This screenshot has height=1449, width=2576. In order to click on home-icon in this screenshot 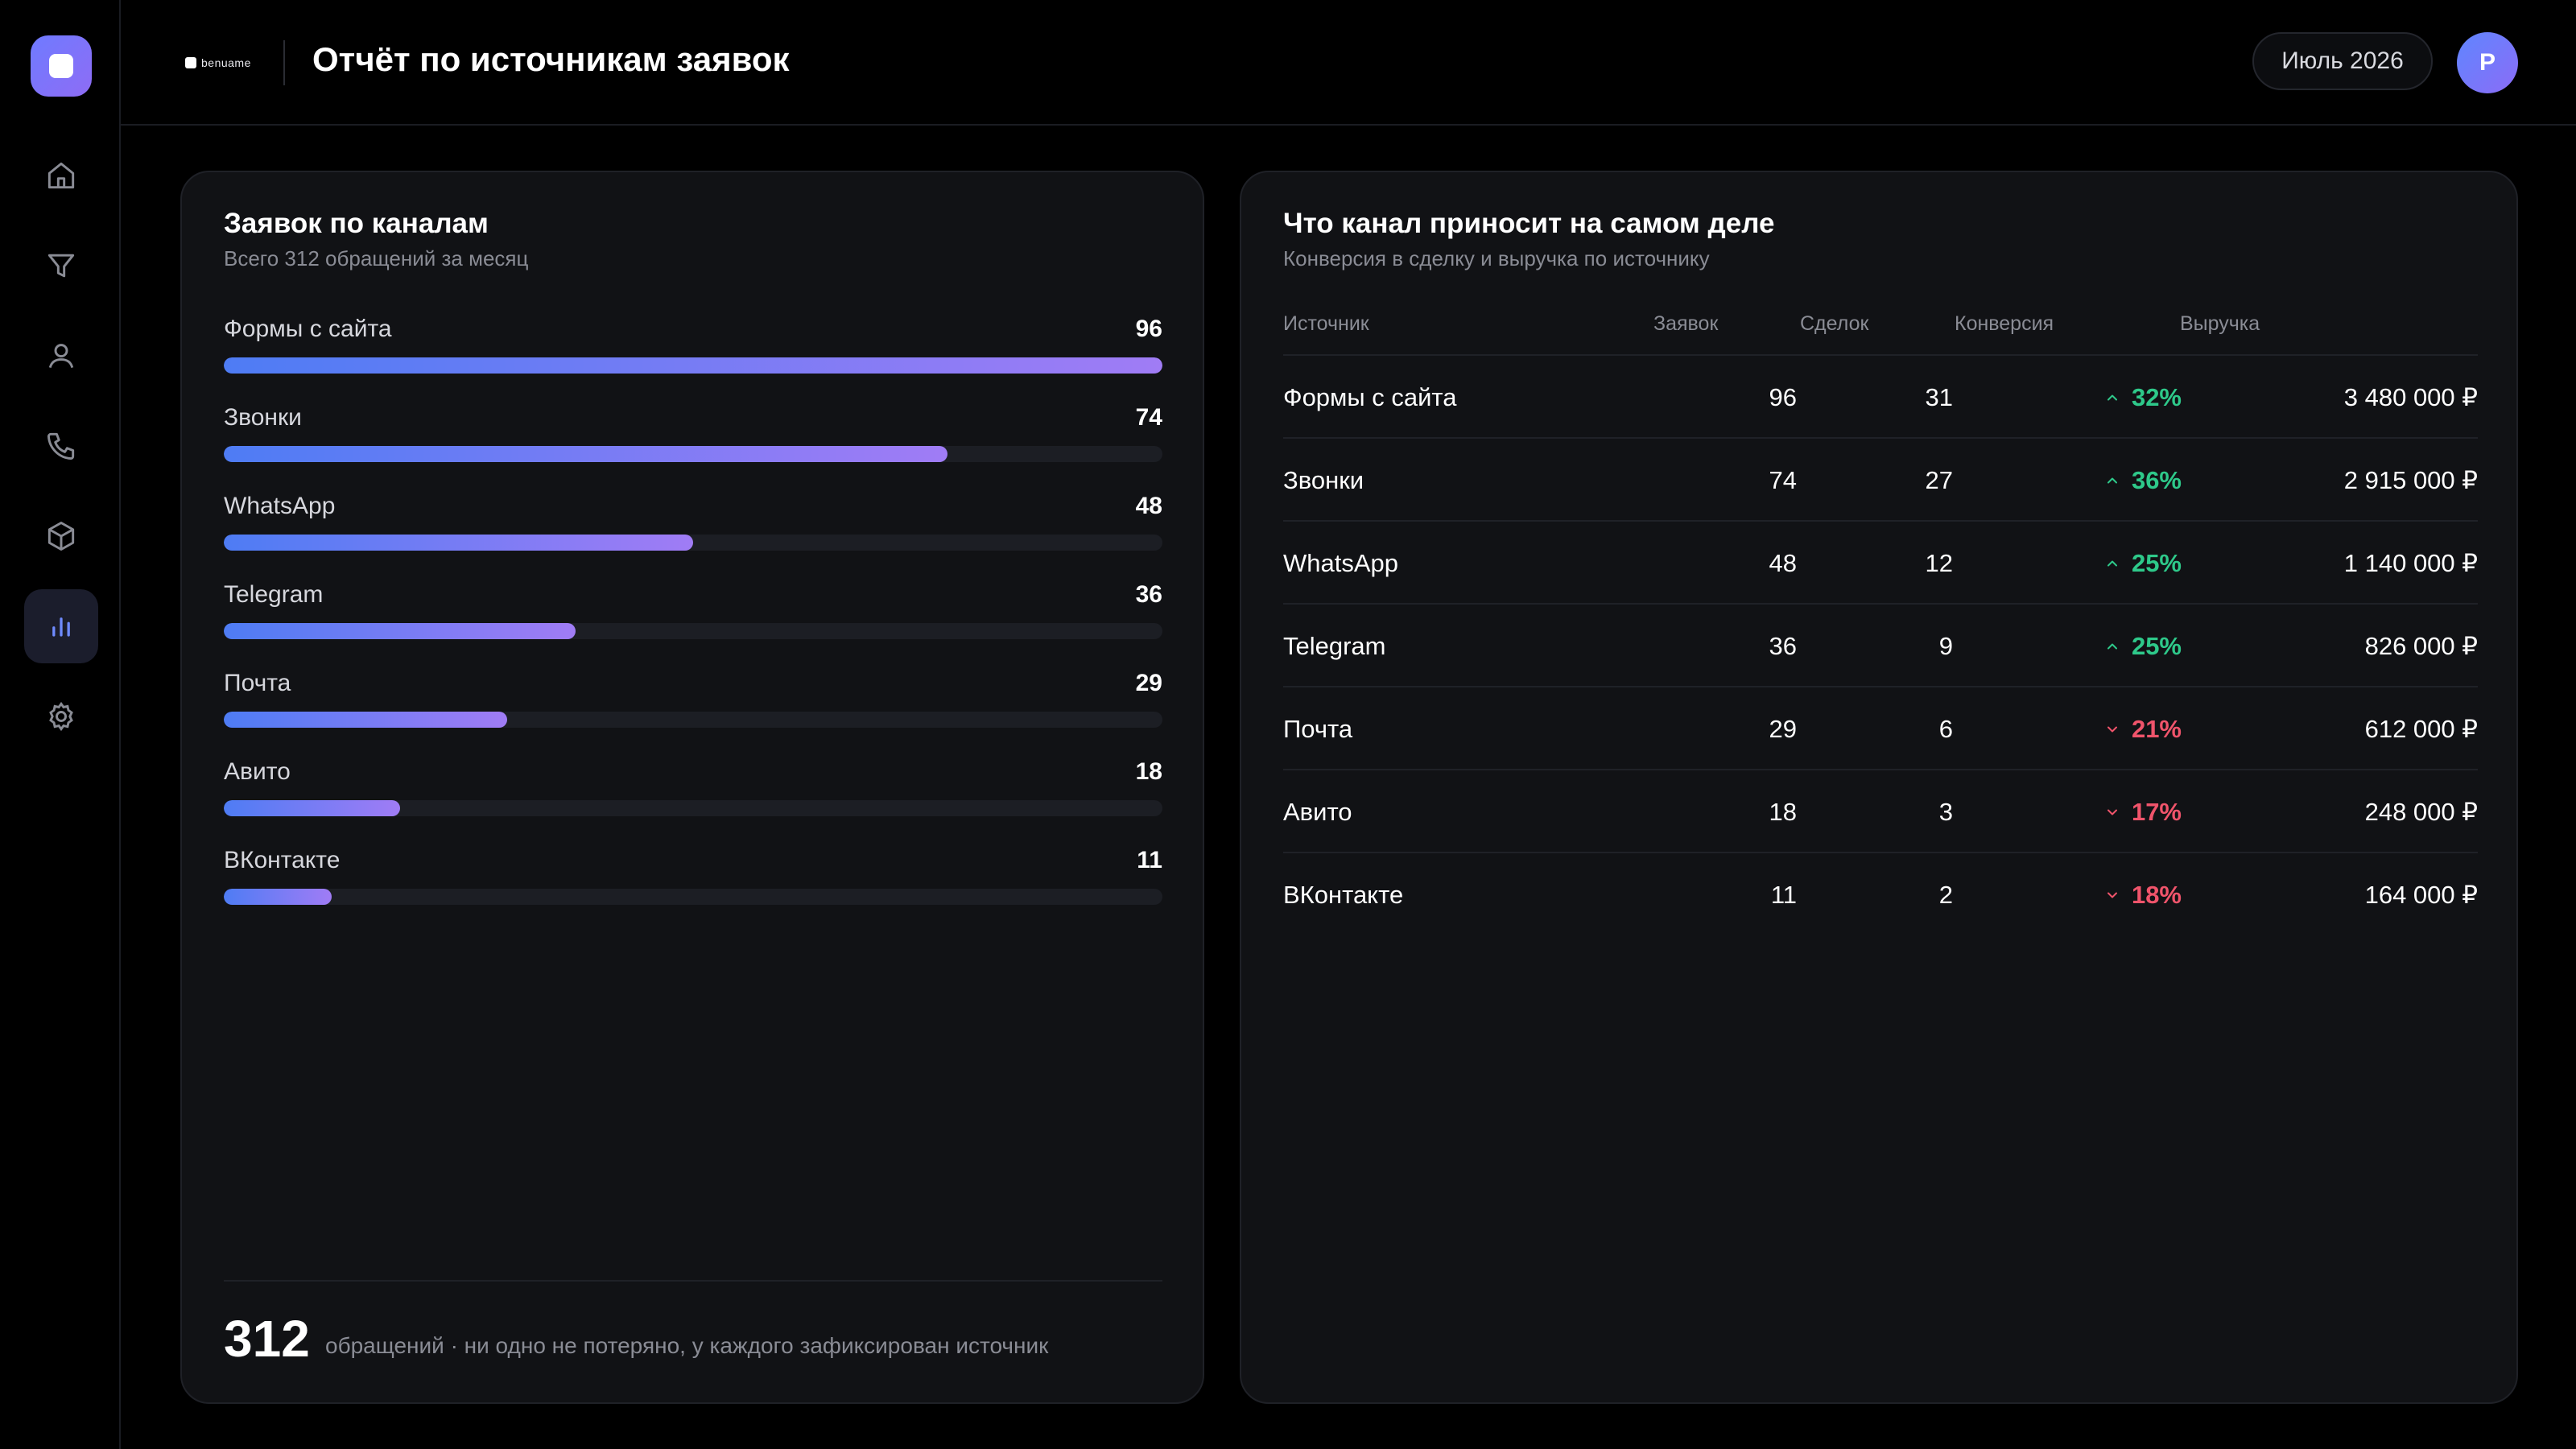, I will do `click(61, 175)`.